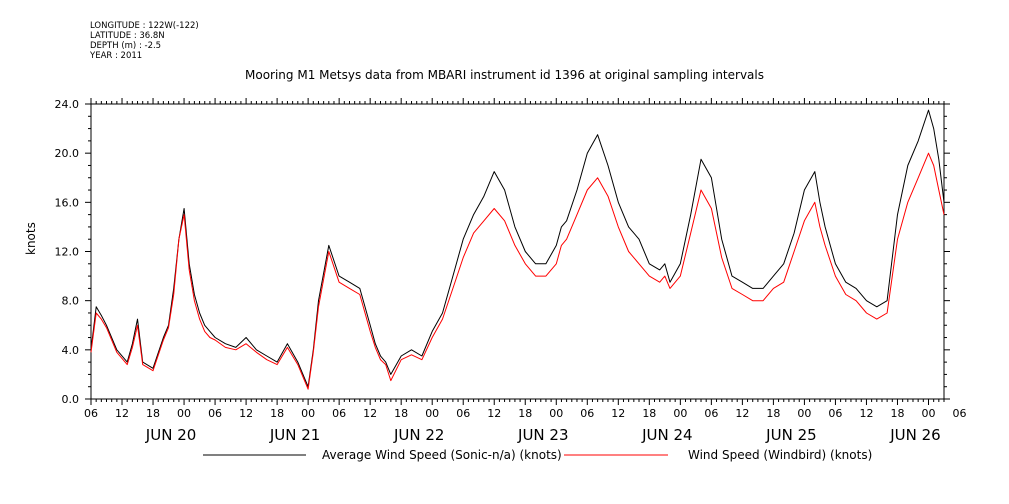 The image size is (1009, 504). What do you see at coordinates (71, 301) in the screenshot?
I see `y-tick-label: 8.0` at bounding box center [71, 301].